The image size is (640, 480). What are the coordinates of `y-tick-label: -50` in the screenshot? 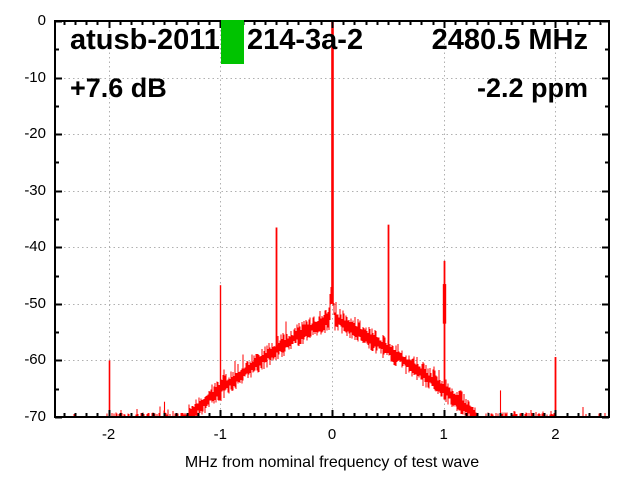 It's located at (35, 303).